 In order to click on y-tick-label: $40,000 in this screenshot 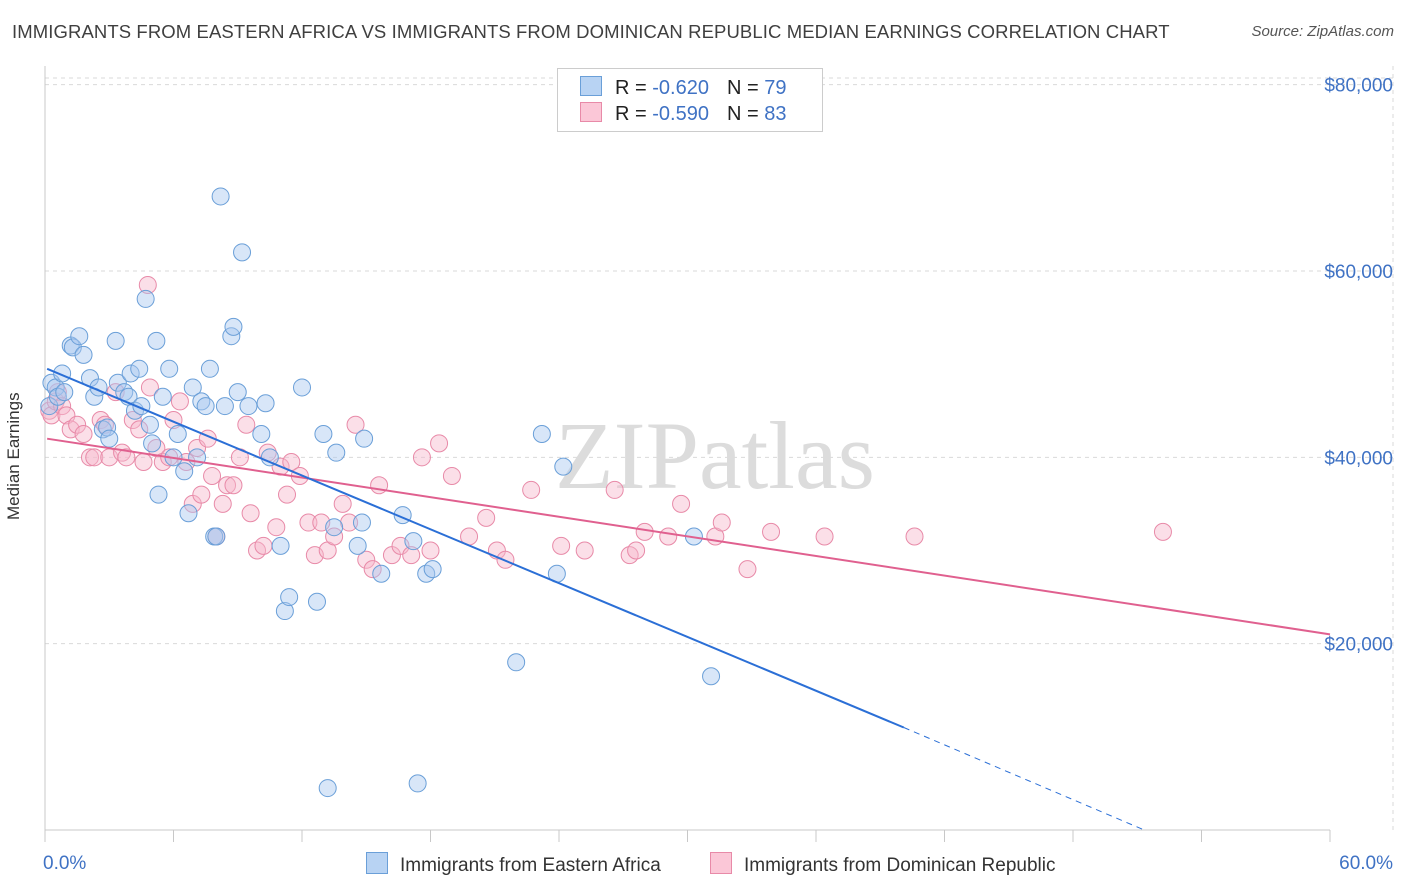, I will do `click(1358, 458)`.